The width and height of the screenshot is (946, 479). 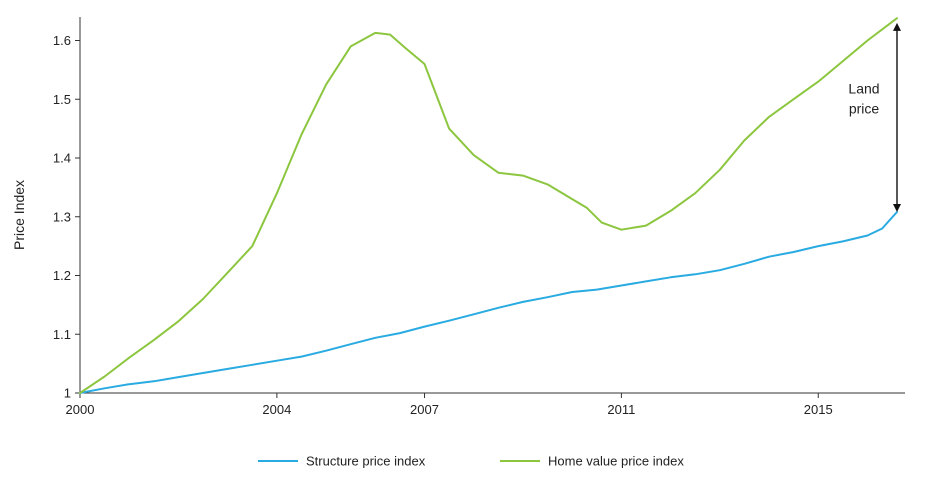 What do you see at coordinates (62, 216) in the screenshot?
I see `y-tick-label: 1.3` at bounding box center [62, 216].